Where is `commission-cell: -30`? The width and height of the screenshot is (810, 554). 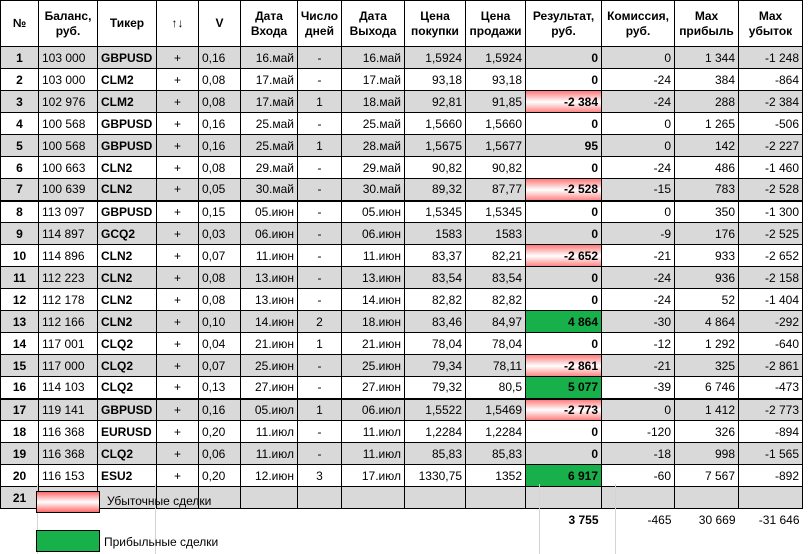 commission-cell: -30 is located at coordinates (638, 321).